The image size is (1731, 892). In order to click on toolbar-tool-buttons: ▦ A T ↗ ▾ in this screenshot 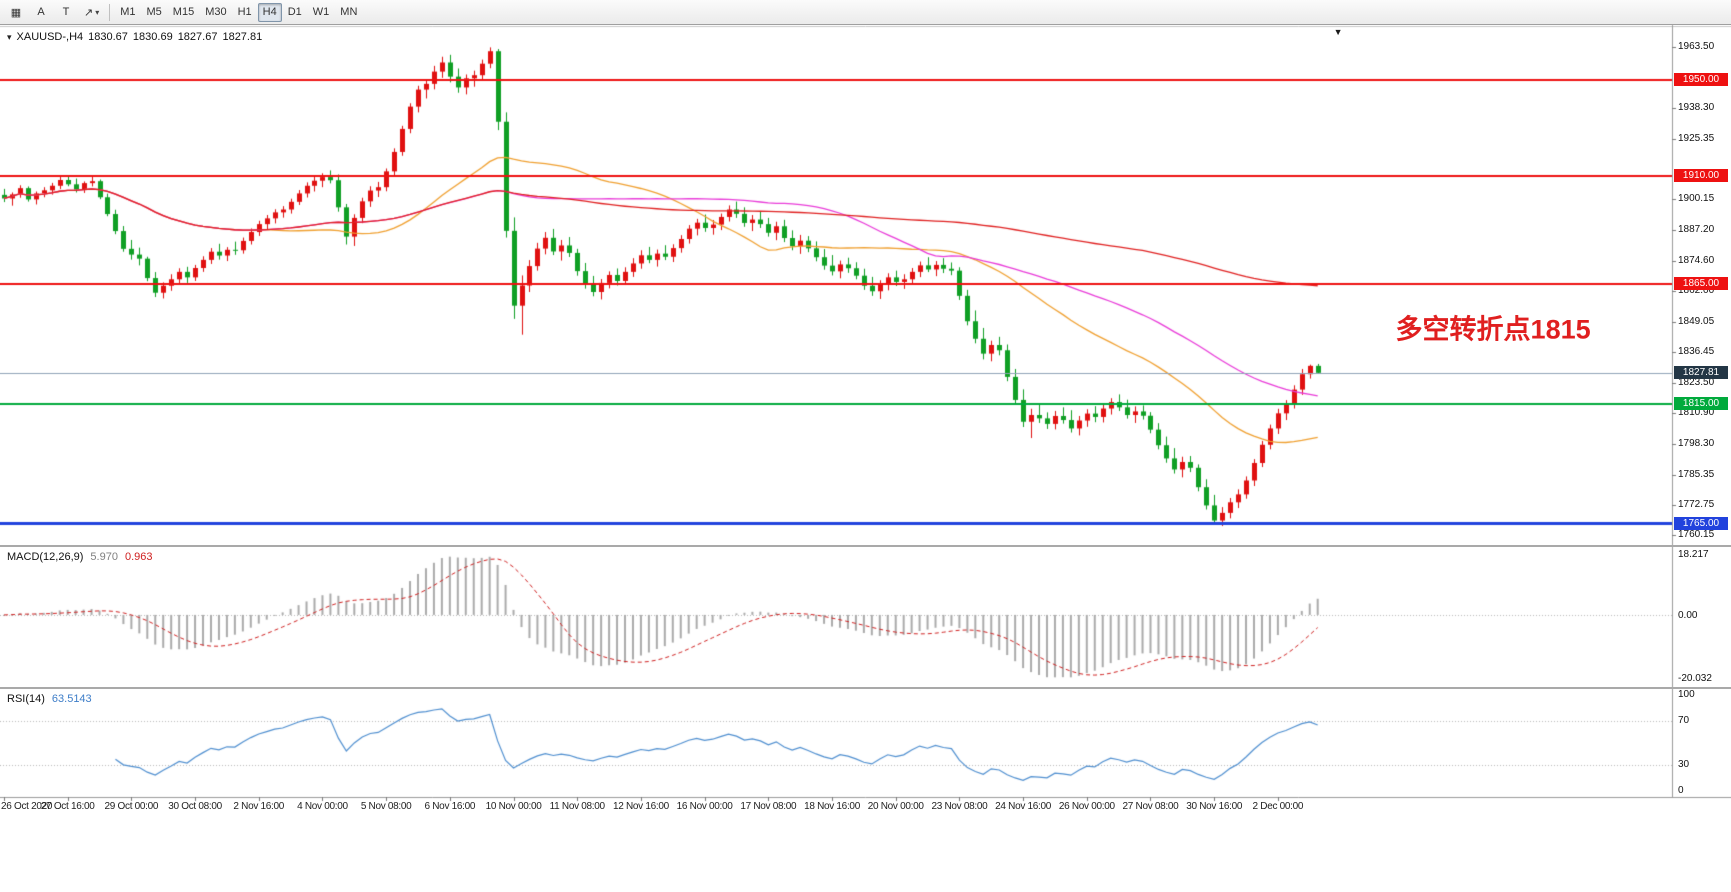, I will do `click(54, 12)`.